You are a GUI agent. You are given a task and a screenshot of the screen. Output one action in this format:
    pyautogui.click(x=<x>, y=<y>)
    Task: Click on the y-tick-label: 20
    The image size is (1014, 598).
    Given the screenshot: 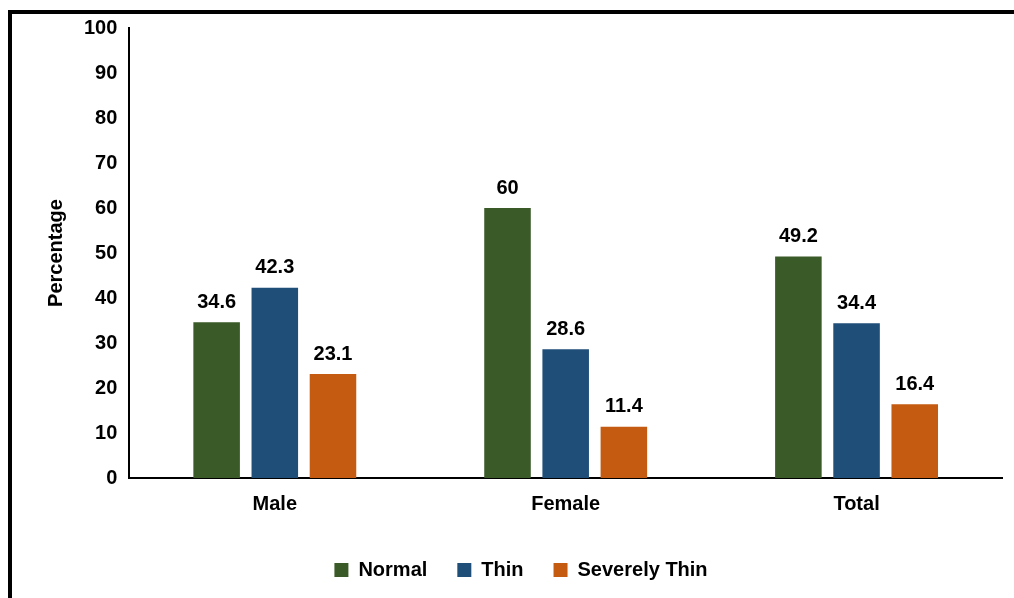 What is the action you would take?
    pyautogui.click(x=106, y=386)
    